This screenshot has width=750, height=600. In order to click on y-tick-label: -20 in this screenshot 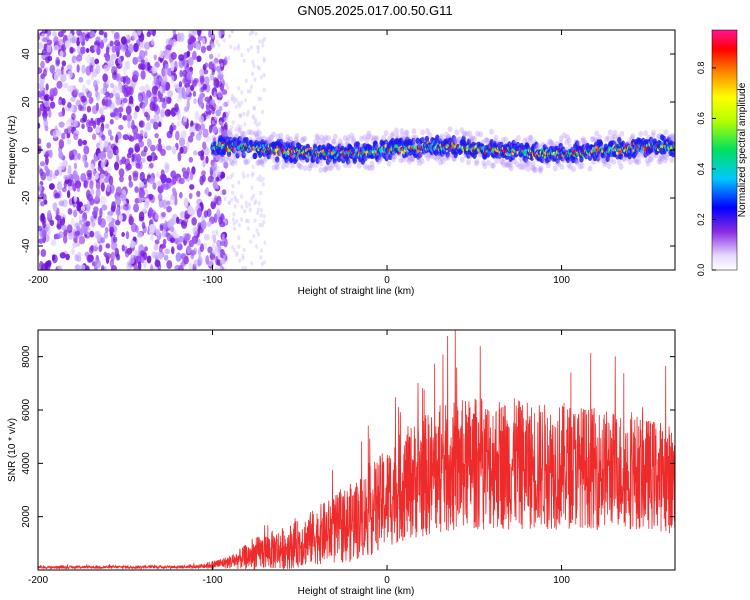, I will do `click(26, 197)`.